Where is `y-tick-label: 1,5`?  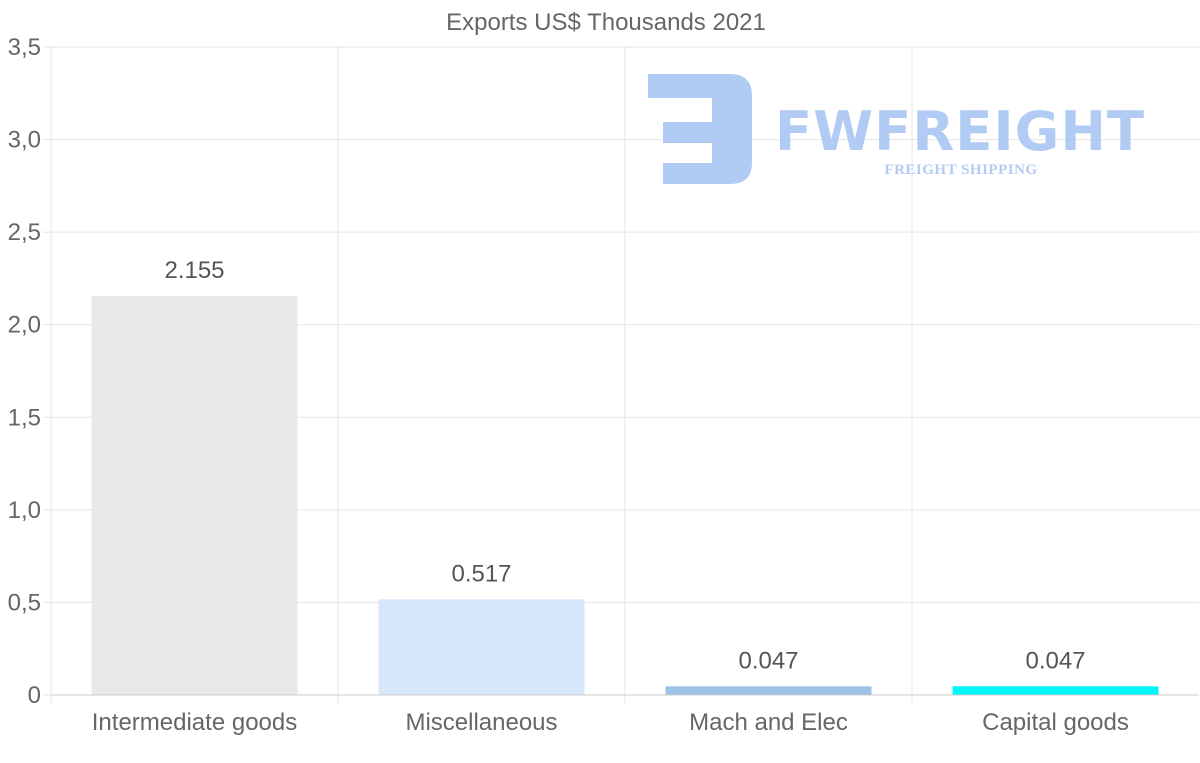 y-tick-label: 1,5 is located at coordinates (24, 417).